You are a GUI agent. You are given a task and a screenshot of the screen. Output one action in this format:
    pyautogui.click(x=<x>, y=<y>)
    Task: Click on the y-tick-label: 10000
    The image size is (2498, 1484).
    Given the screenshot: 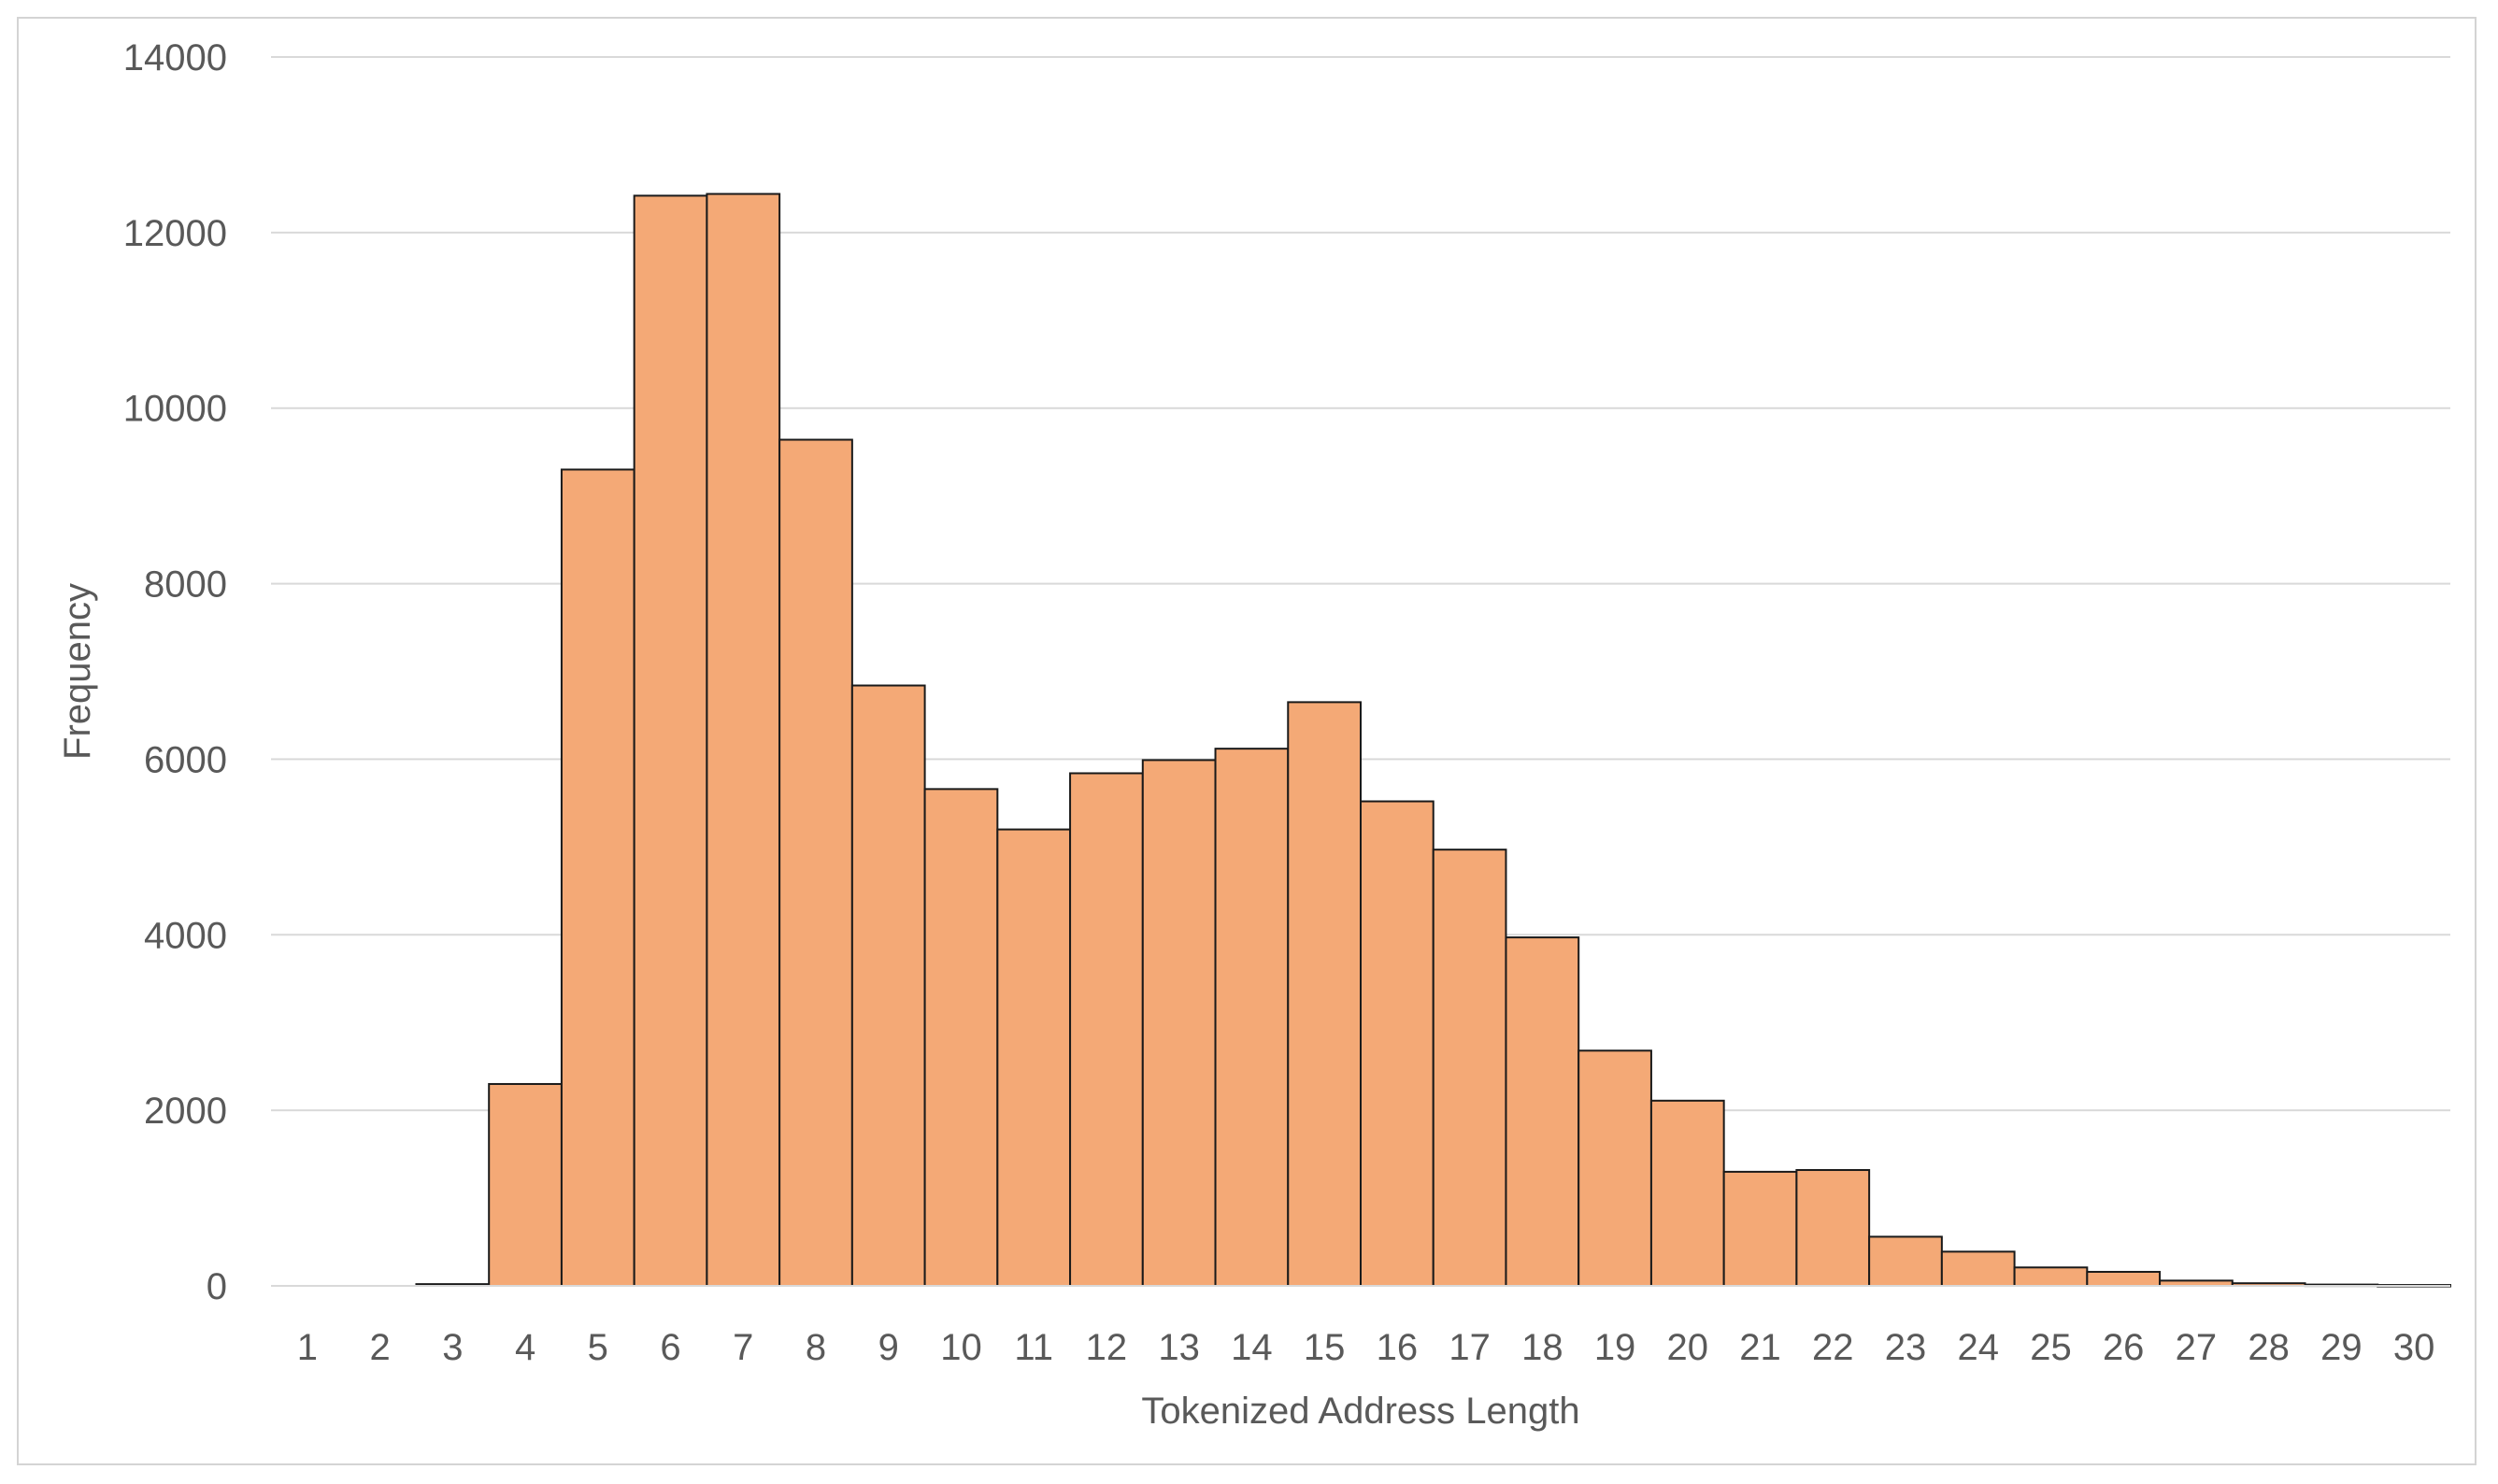 What is the action you would take?
    pyautogui.click(x=175, y=409)
    